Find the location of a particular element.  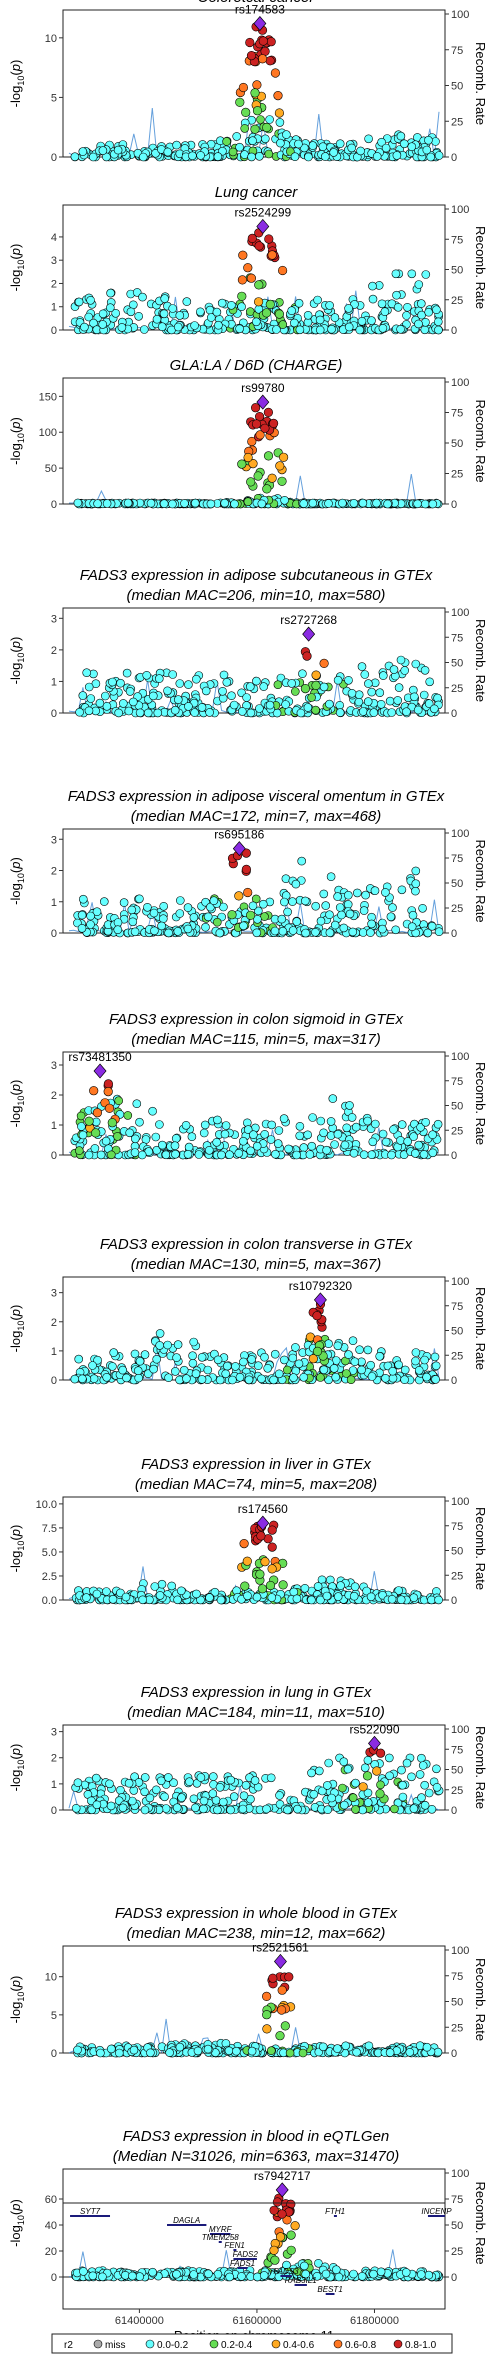

panel-title: Coloretcal cancer is located at coordinates (257, 3).